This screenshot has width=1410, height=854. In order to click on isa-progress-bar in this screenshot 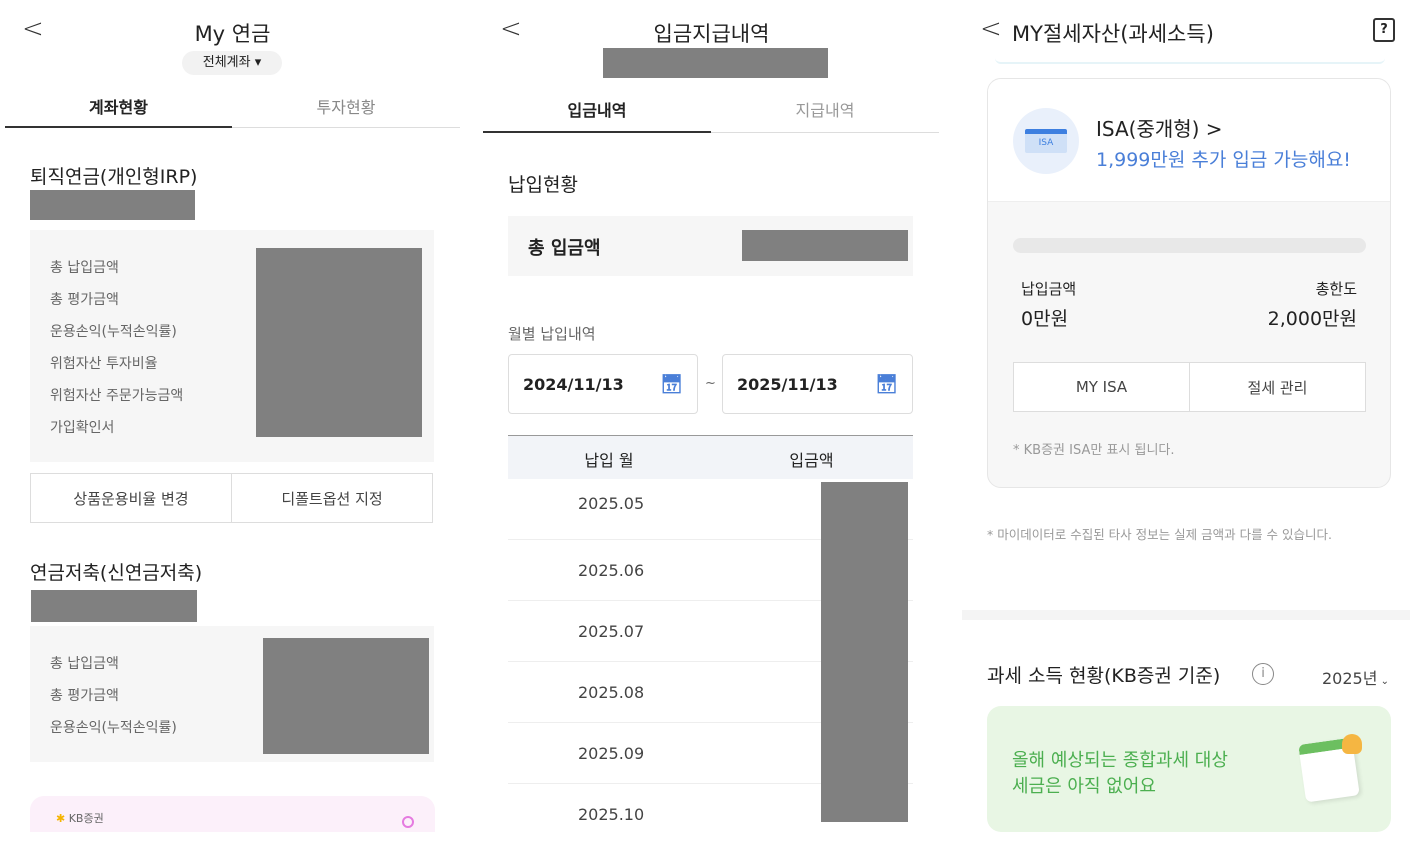, I will do `click(1189, 245)`.